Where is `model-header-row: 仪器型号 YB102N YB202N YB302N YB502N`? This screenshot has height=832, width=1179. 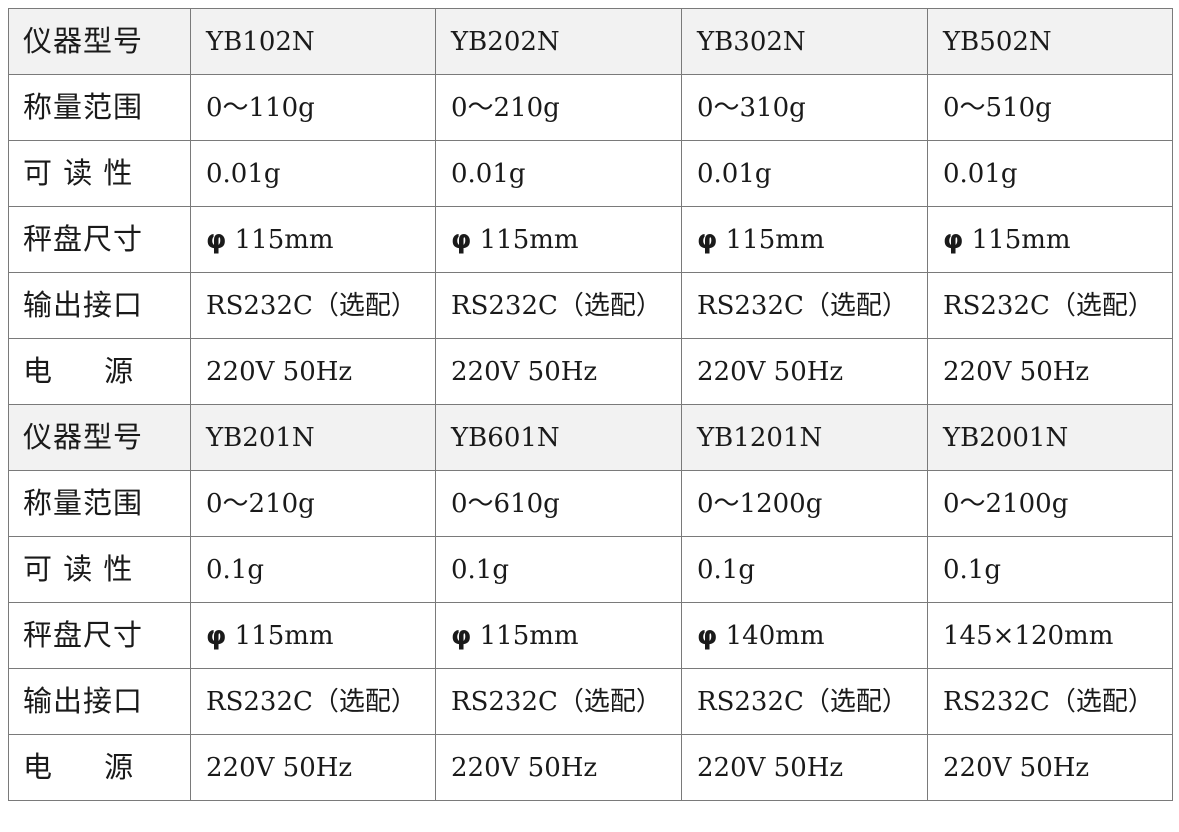 model-header-row: 仪器型号 YB102N YB202N YB302N YB502N is located at coordinates (590, 41).